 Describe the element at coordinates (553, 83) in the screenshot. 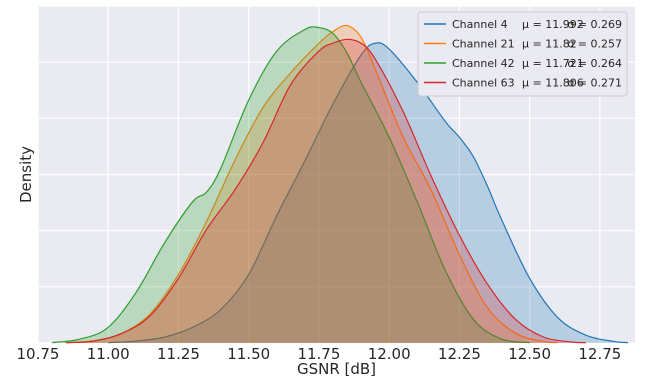

I see `legend-mu: μ = 11.806` at that location.